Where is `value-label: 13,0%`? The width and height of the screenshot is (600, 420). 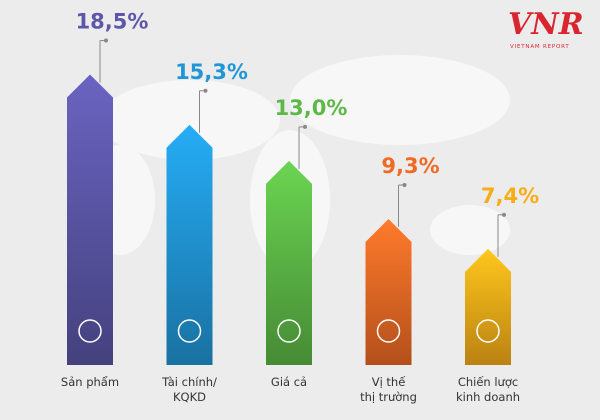
value-label: 13,0% is located at coordinates (311, 108).